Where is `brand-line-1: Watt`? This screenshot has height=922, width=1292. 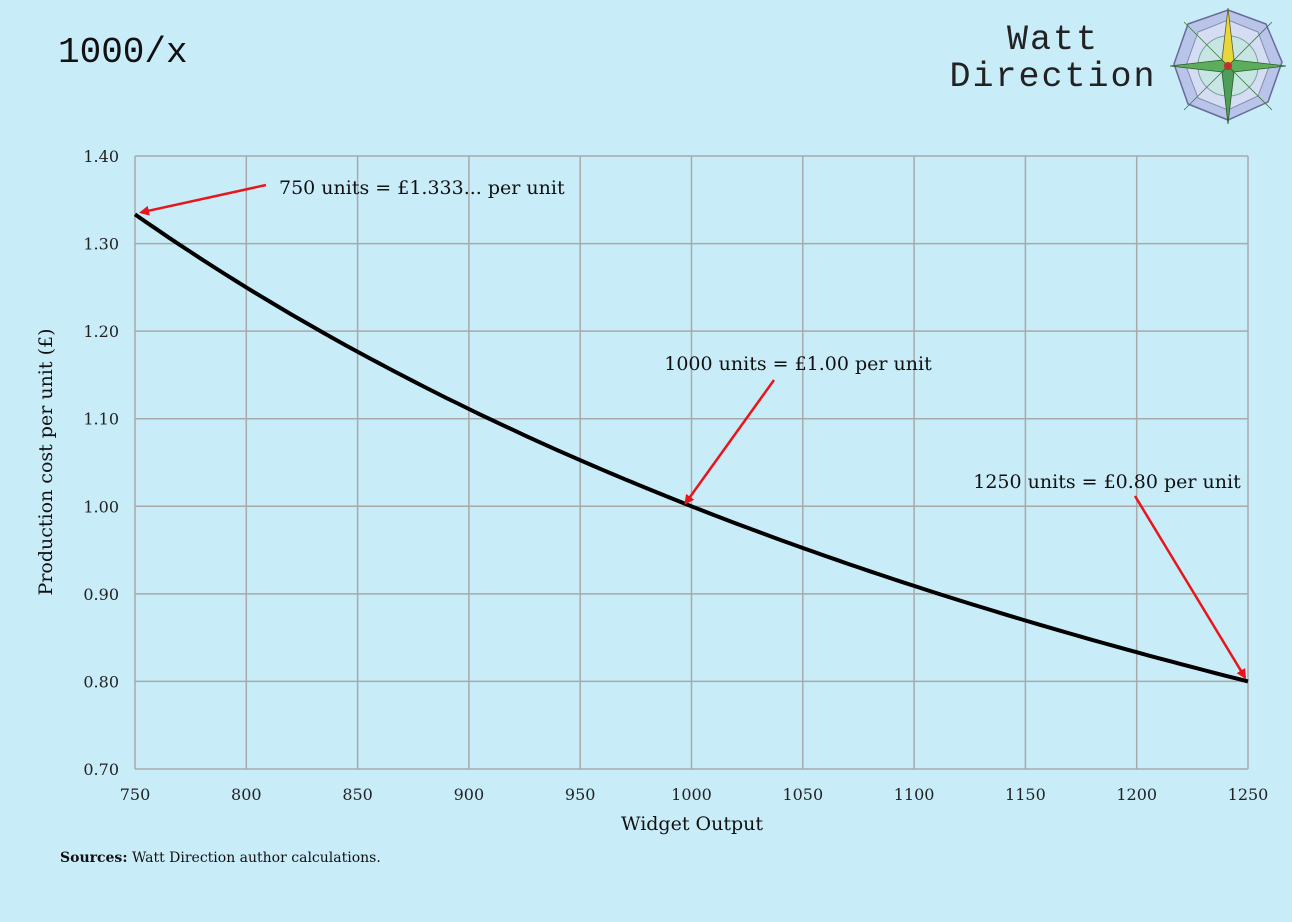 brand-line-1: Watt is located at coordinates (1052, 40).